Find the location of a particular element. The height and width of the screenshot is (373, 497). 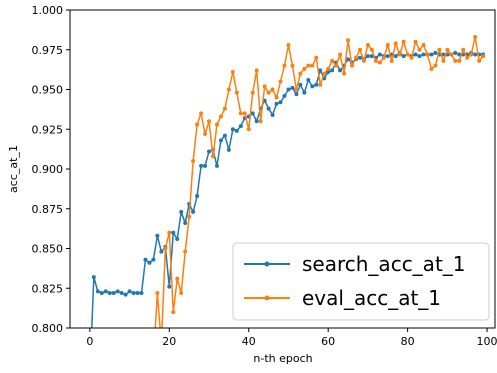

x-tick-label: 0 is located at coordinates (89, 341).